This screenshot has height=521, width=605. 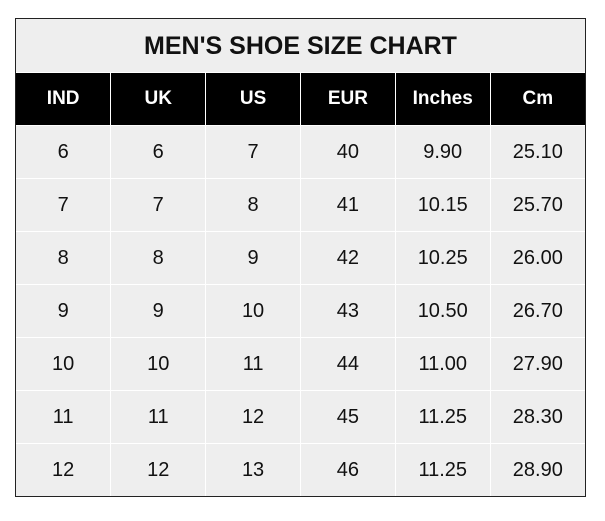 What do you see at coordinates (347, 99) in the screenshot?
I see `column-header-eur: EUR` at bounding box center [347, 99].